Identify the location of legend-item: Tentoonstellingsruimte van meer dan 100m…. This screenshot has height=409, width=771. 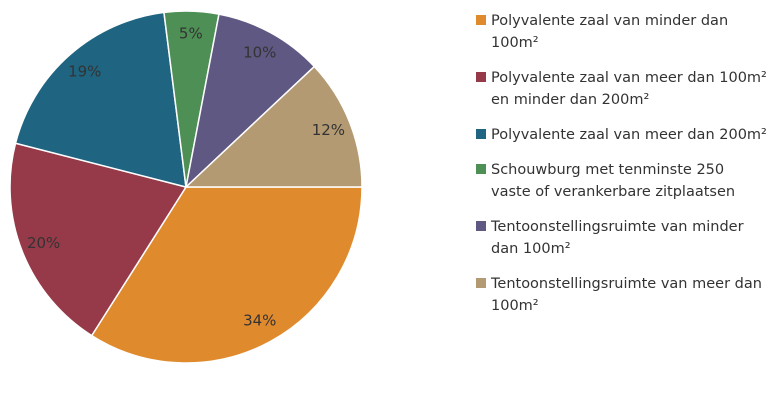
(622, 295).